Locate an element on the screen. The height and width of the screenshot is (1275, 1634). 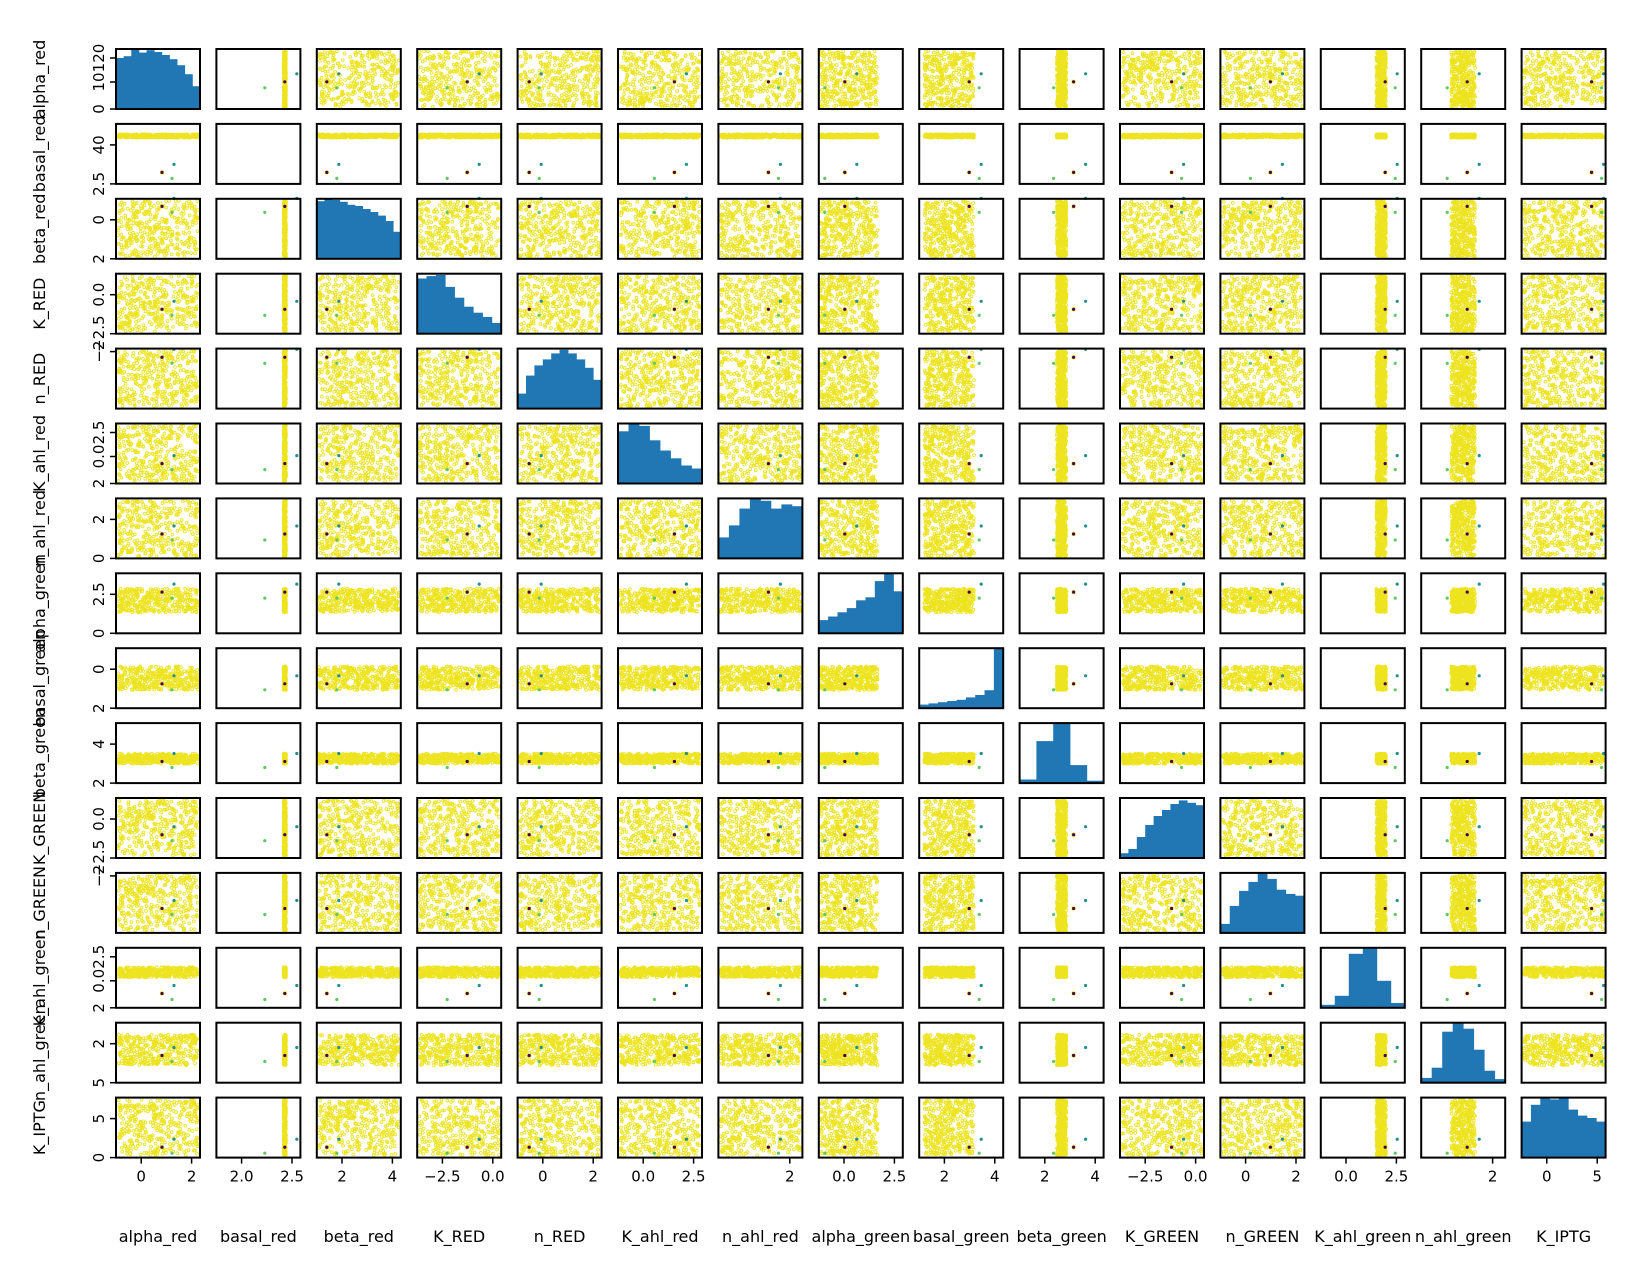
panel-n_RED-vs-K_ahl_red is located at coordinates (660, 378).